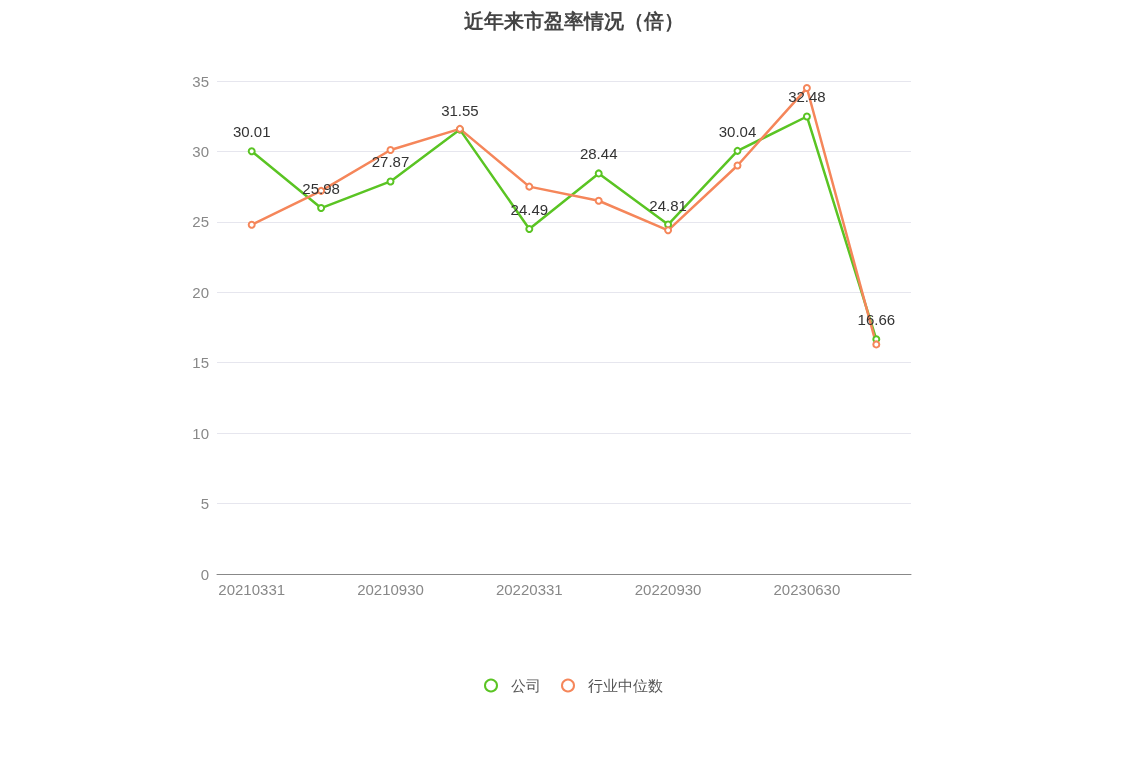  Describe the element at coordinates (251, 132) in the screenshot. I see `data-label: 30.01` at that location.